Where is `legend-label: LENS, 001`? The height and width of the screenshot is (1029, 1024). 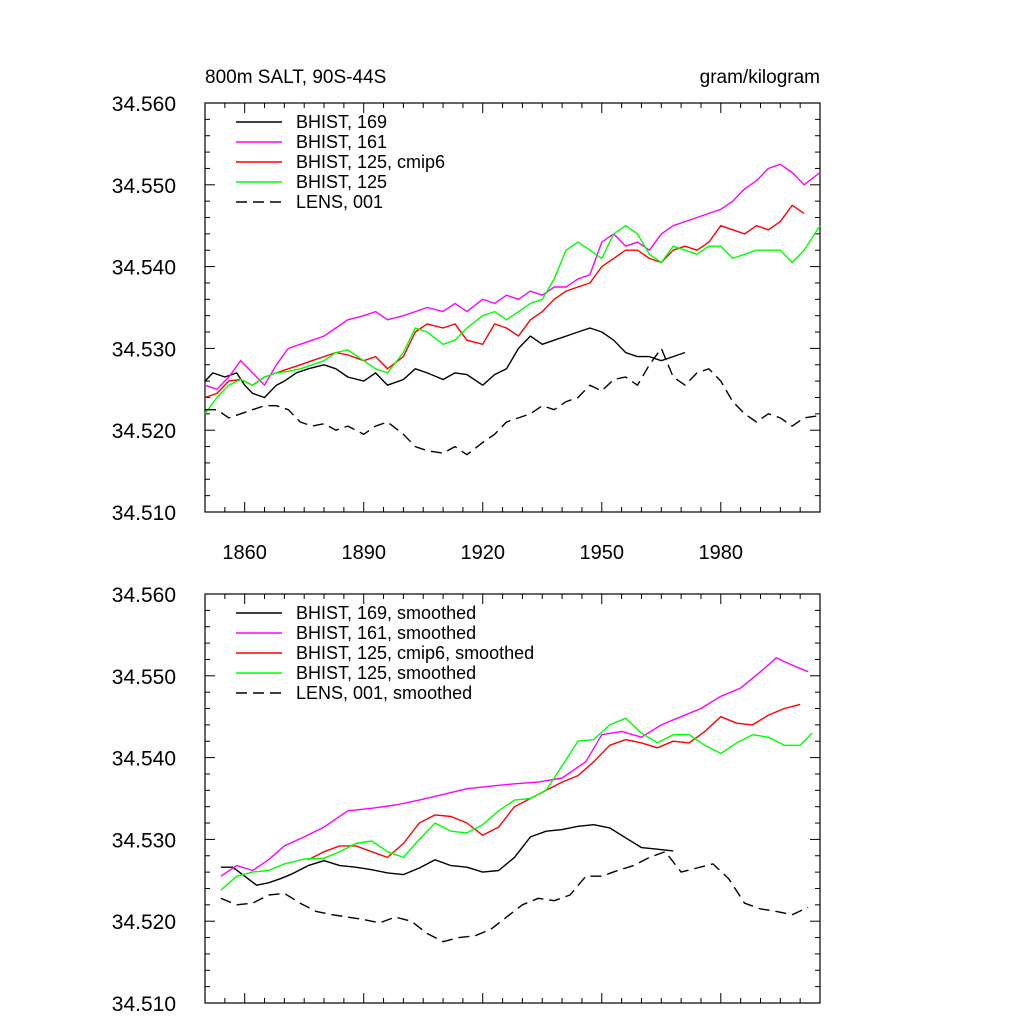
legend-label: LENS, 001 is located at coordinates (339, 202).